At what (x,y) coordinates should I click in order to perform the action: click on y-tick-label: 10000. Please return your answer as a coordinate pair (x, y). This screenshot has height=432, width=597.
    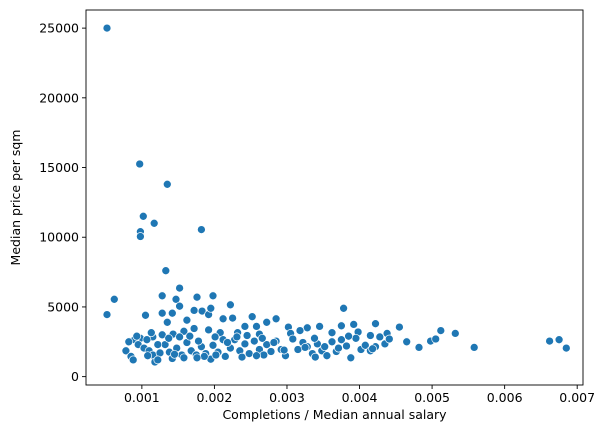
    Looking at the image, I should click on (59, 237).